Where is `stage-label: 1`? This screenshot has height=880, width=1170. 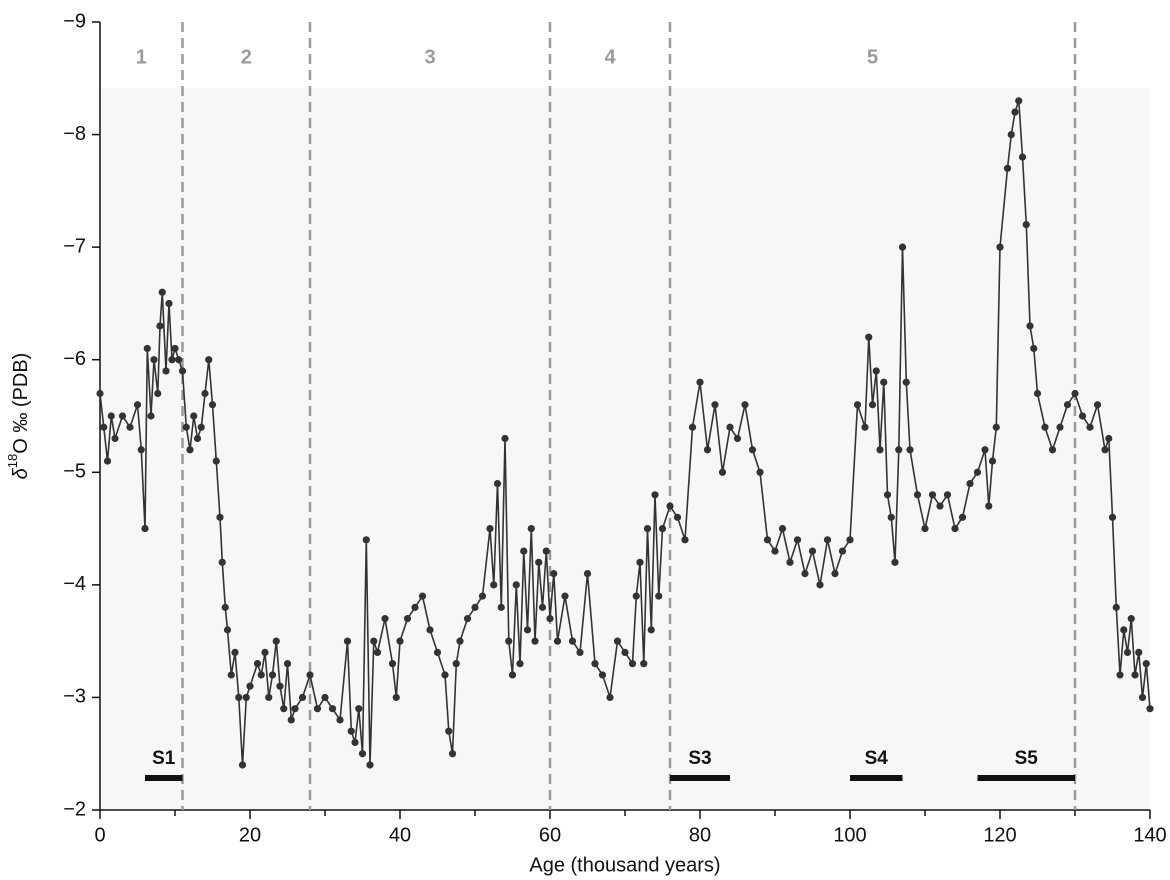
stage-label: 1 is located at coordinates (141, 57).